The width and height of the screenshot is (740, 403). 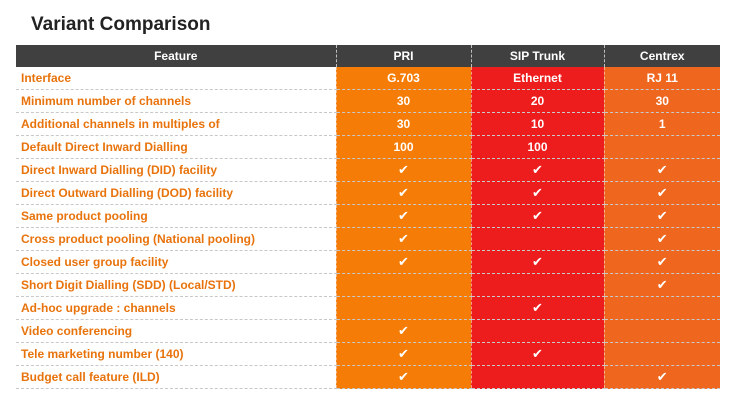 What do you see at coordinates (537, 101) in the screenshot?
I see `sip-value-cell: 20` at bounding box center [537, 101].